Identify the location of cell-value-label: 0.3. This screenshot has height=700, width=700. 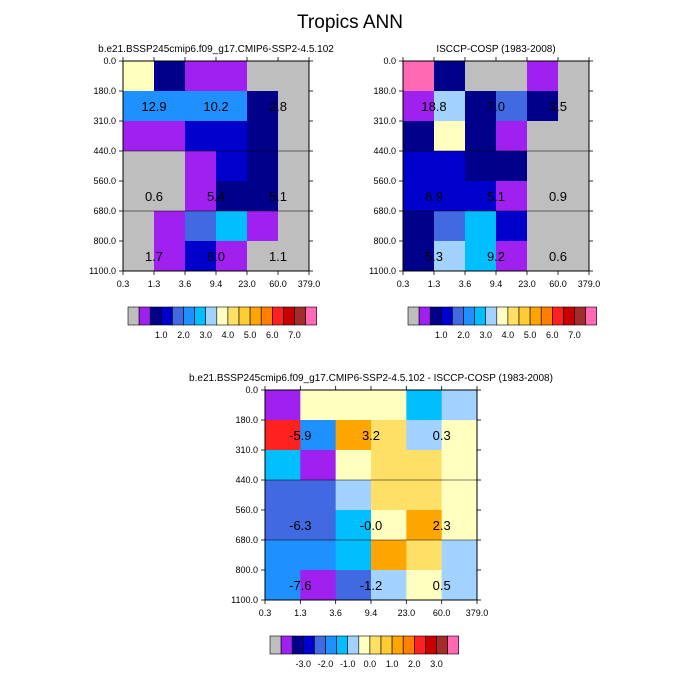
(442, 435).